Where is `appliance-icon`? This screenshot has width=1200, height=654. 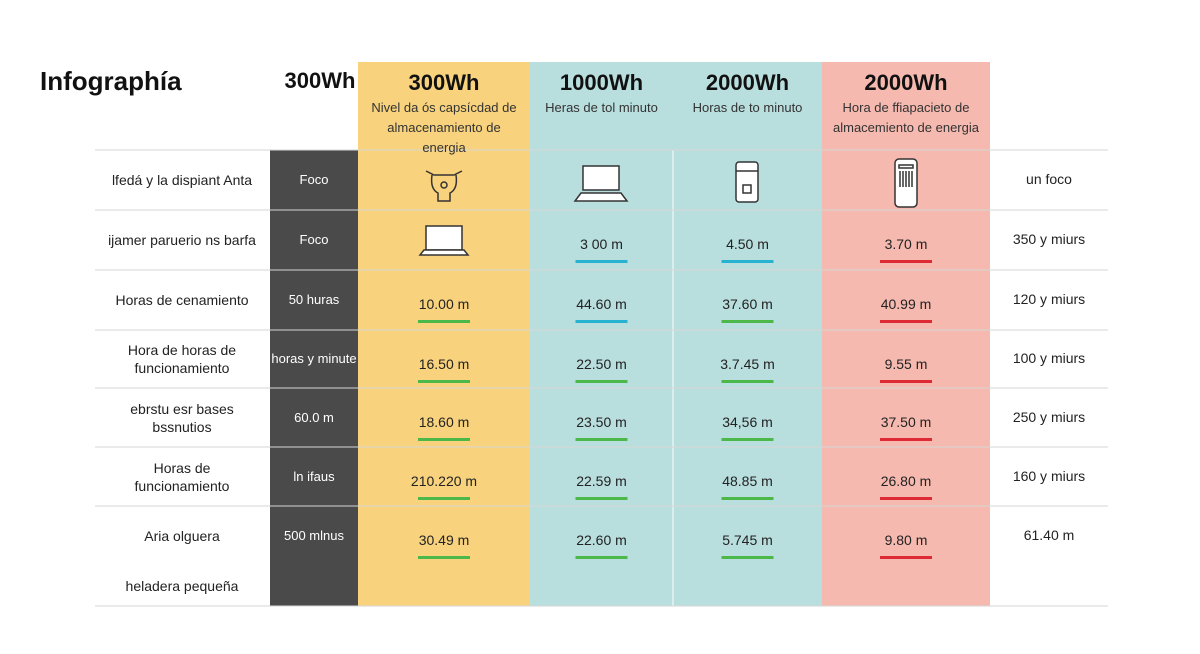 appliance-icon is located at coordinates (906, 183).